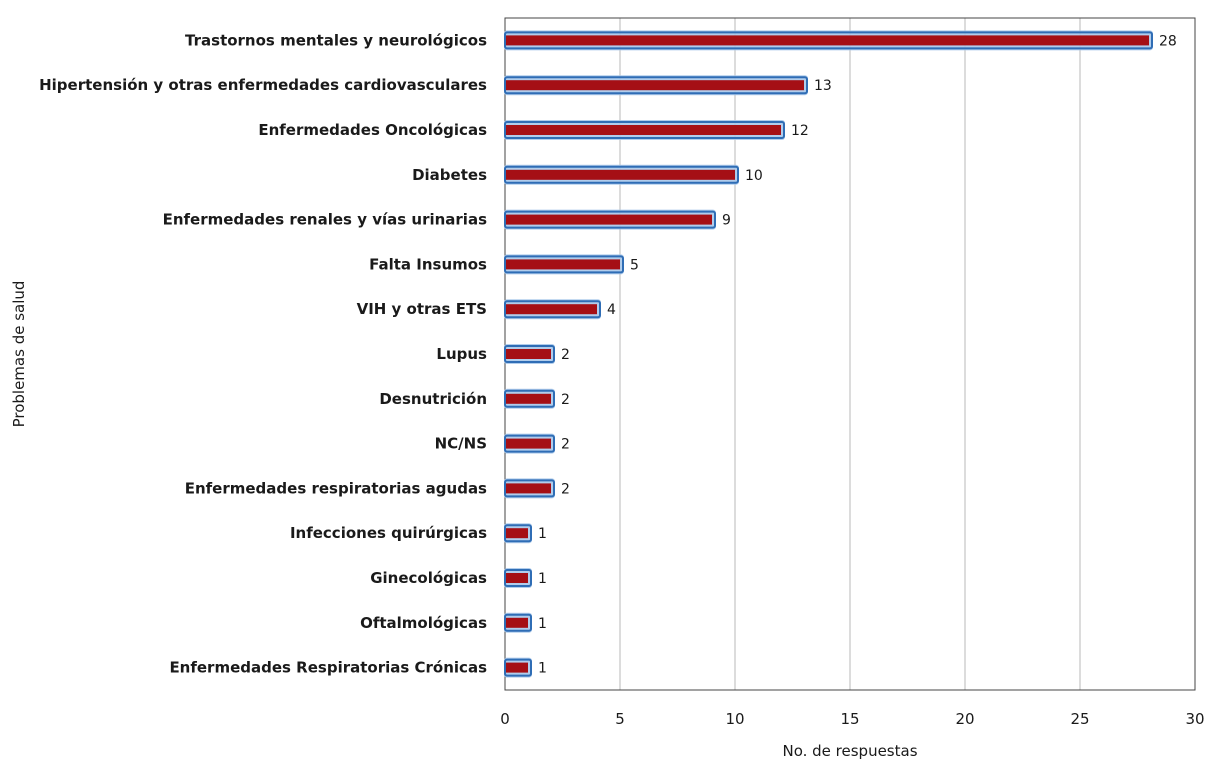 The width and height of the screenshot is (1209, 765). Describe the element at coordinates (1079, 719) in the screenshot. I see `x-tick-label: 25` at that location.